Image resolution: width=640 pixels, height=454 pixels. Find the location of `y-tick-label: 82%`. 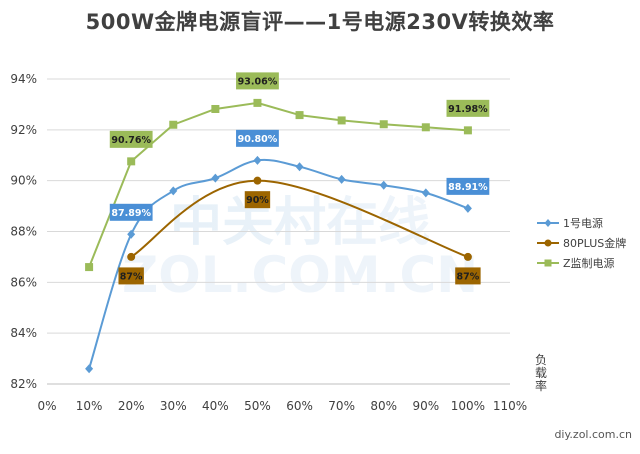

y-tick-label: 82% is located at coordinates (23, 384).